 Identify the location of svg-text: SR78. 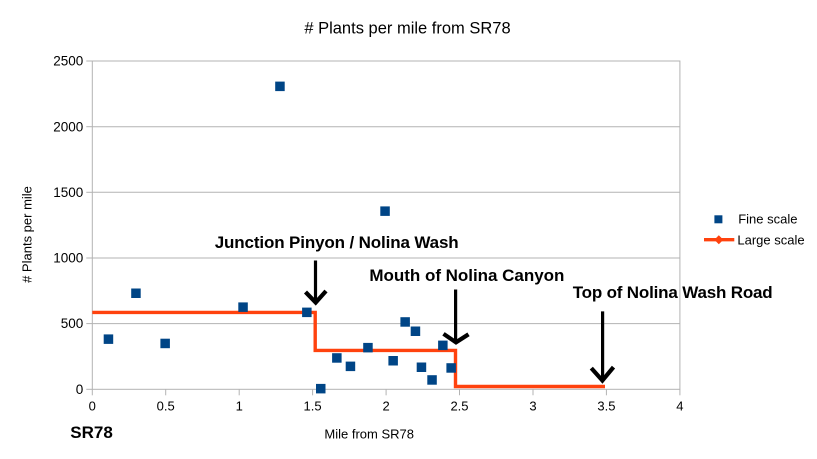
(91, 432).